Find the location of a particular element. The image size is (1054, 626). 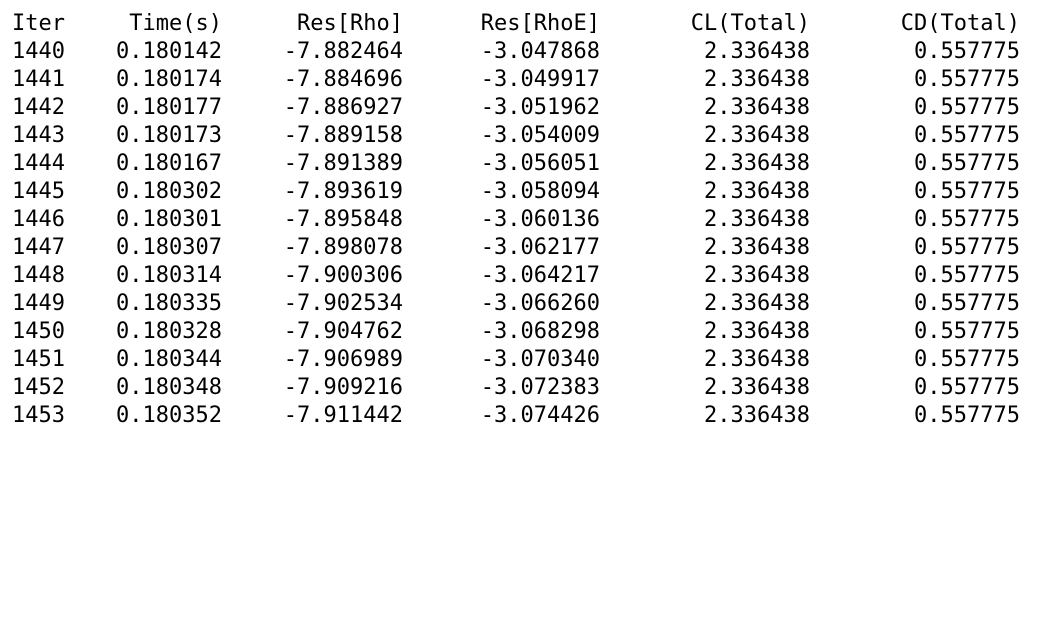

cell-res-rhoe: -3.070340 is located at coordinates (540, 359).